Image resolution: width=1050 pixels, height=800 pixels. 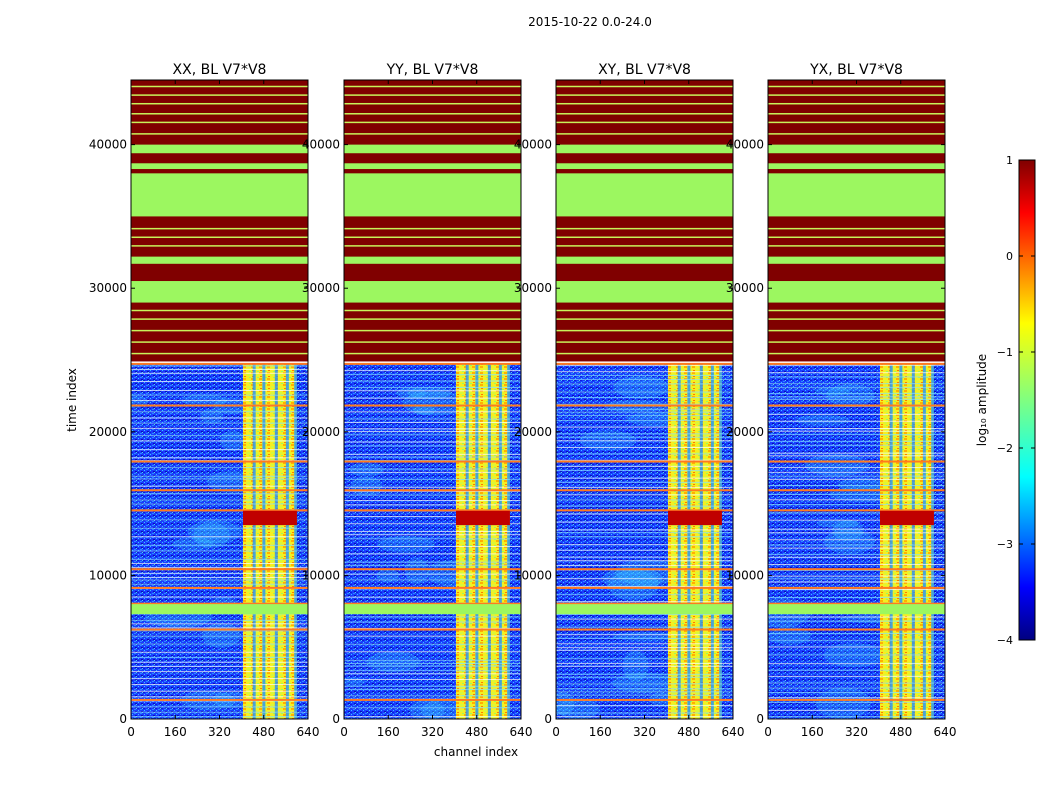 What do you see at coordinates (336, 719) in the screenshot?
I see `y-tick-label: 0` at bounding box center [336, 719].